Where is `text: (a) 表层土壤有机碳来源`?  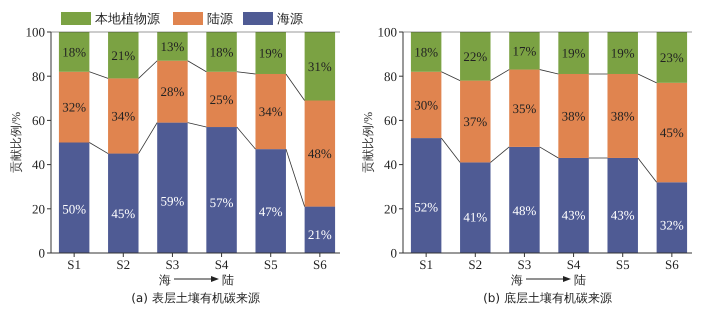 text: (a) 表层土壤有机碳来源 is located at coordinates (195, 298).